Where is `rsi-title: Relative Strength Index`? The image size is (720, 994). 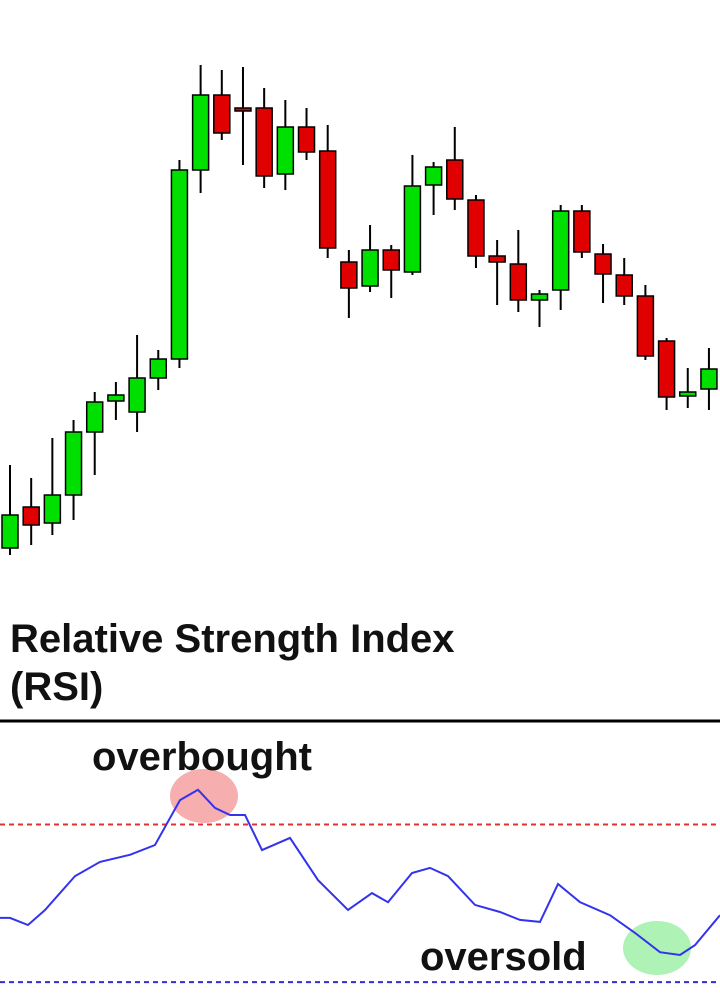 rsi-title: Relative Strength Index is located at coordinates (232, 639).